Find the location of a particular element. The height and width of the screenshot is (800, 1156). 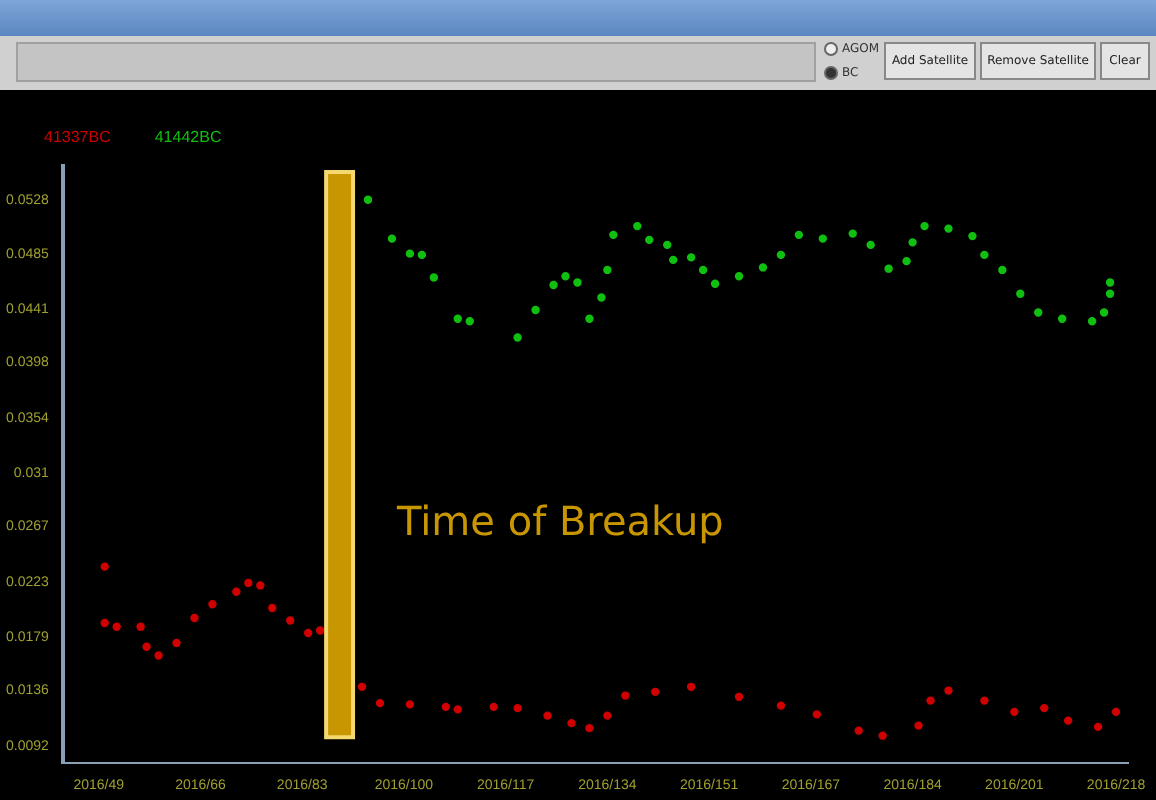

text: 41337BC is located at coordinates (78, 137).